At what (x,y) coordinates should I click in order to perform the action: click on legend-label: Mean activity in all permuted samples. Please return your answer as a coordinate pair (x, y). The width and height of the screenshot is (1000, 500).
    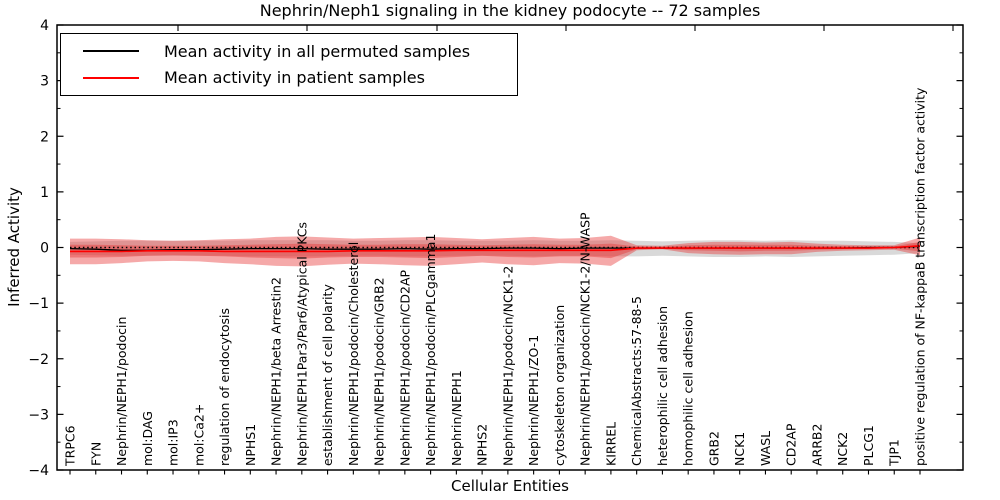
    Looking at the image, I should click on (317, 51).